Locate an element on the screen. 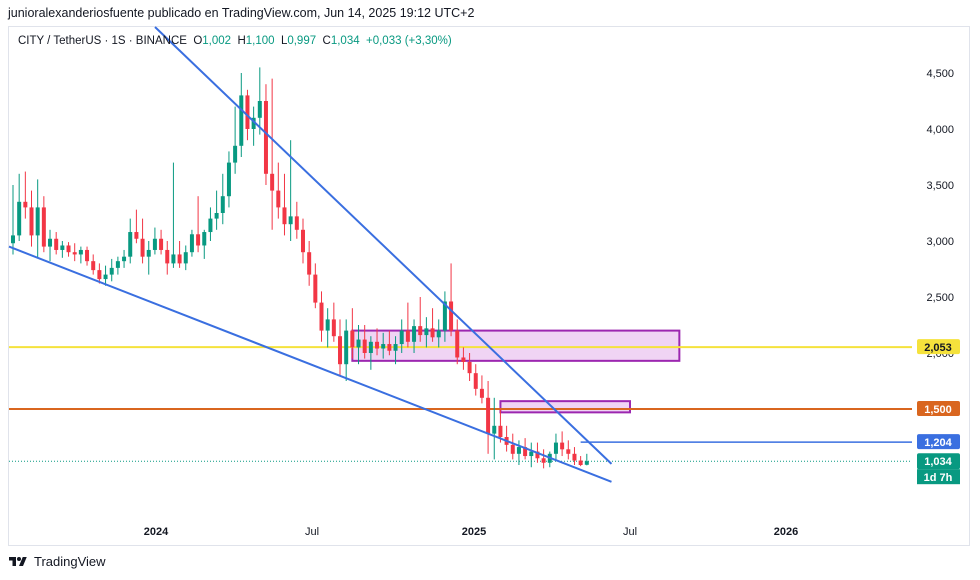 This screenshot has width=980, height=580. y-tick-label: 4,000 is located at coordinates (940, 130).